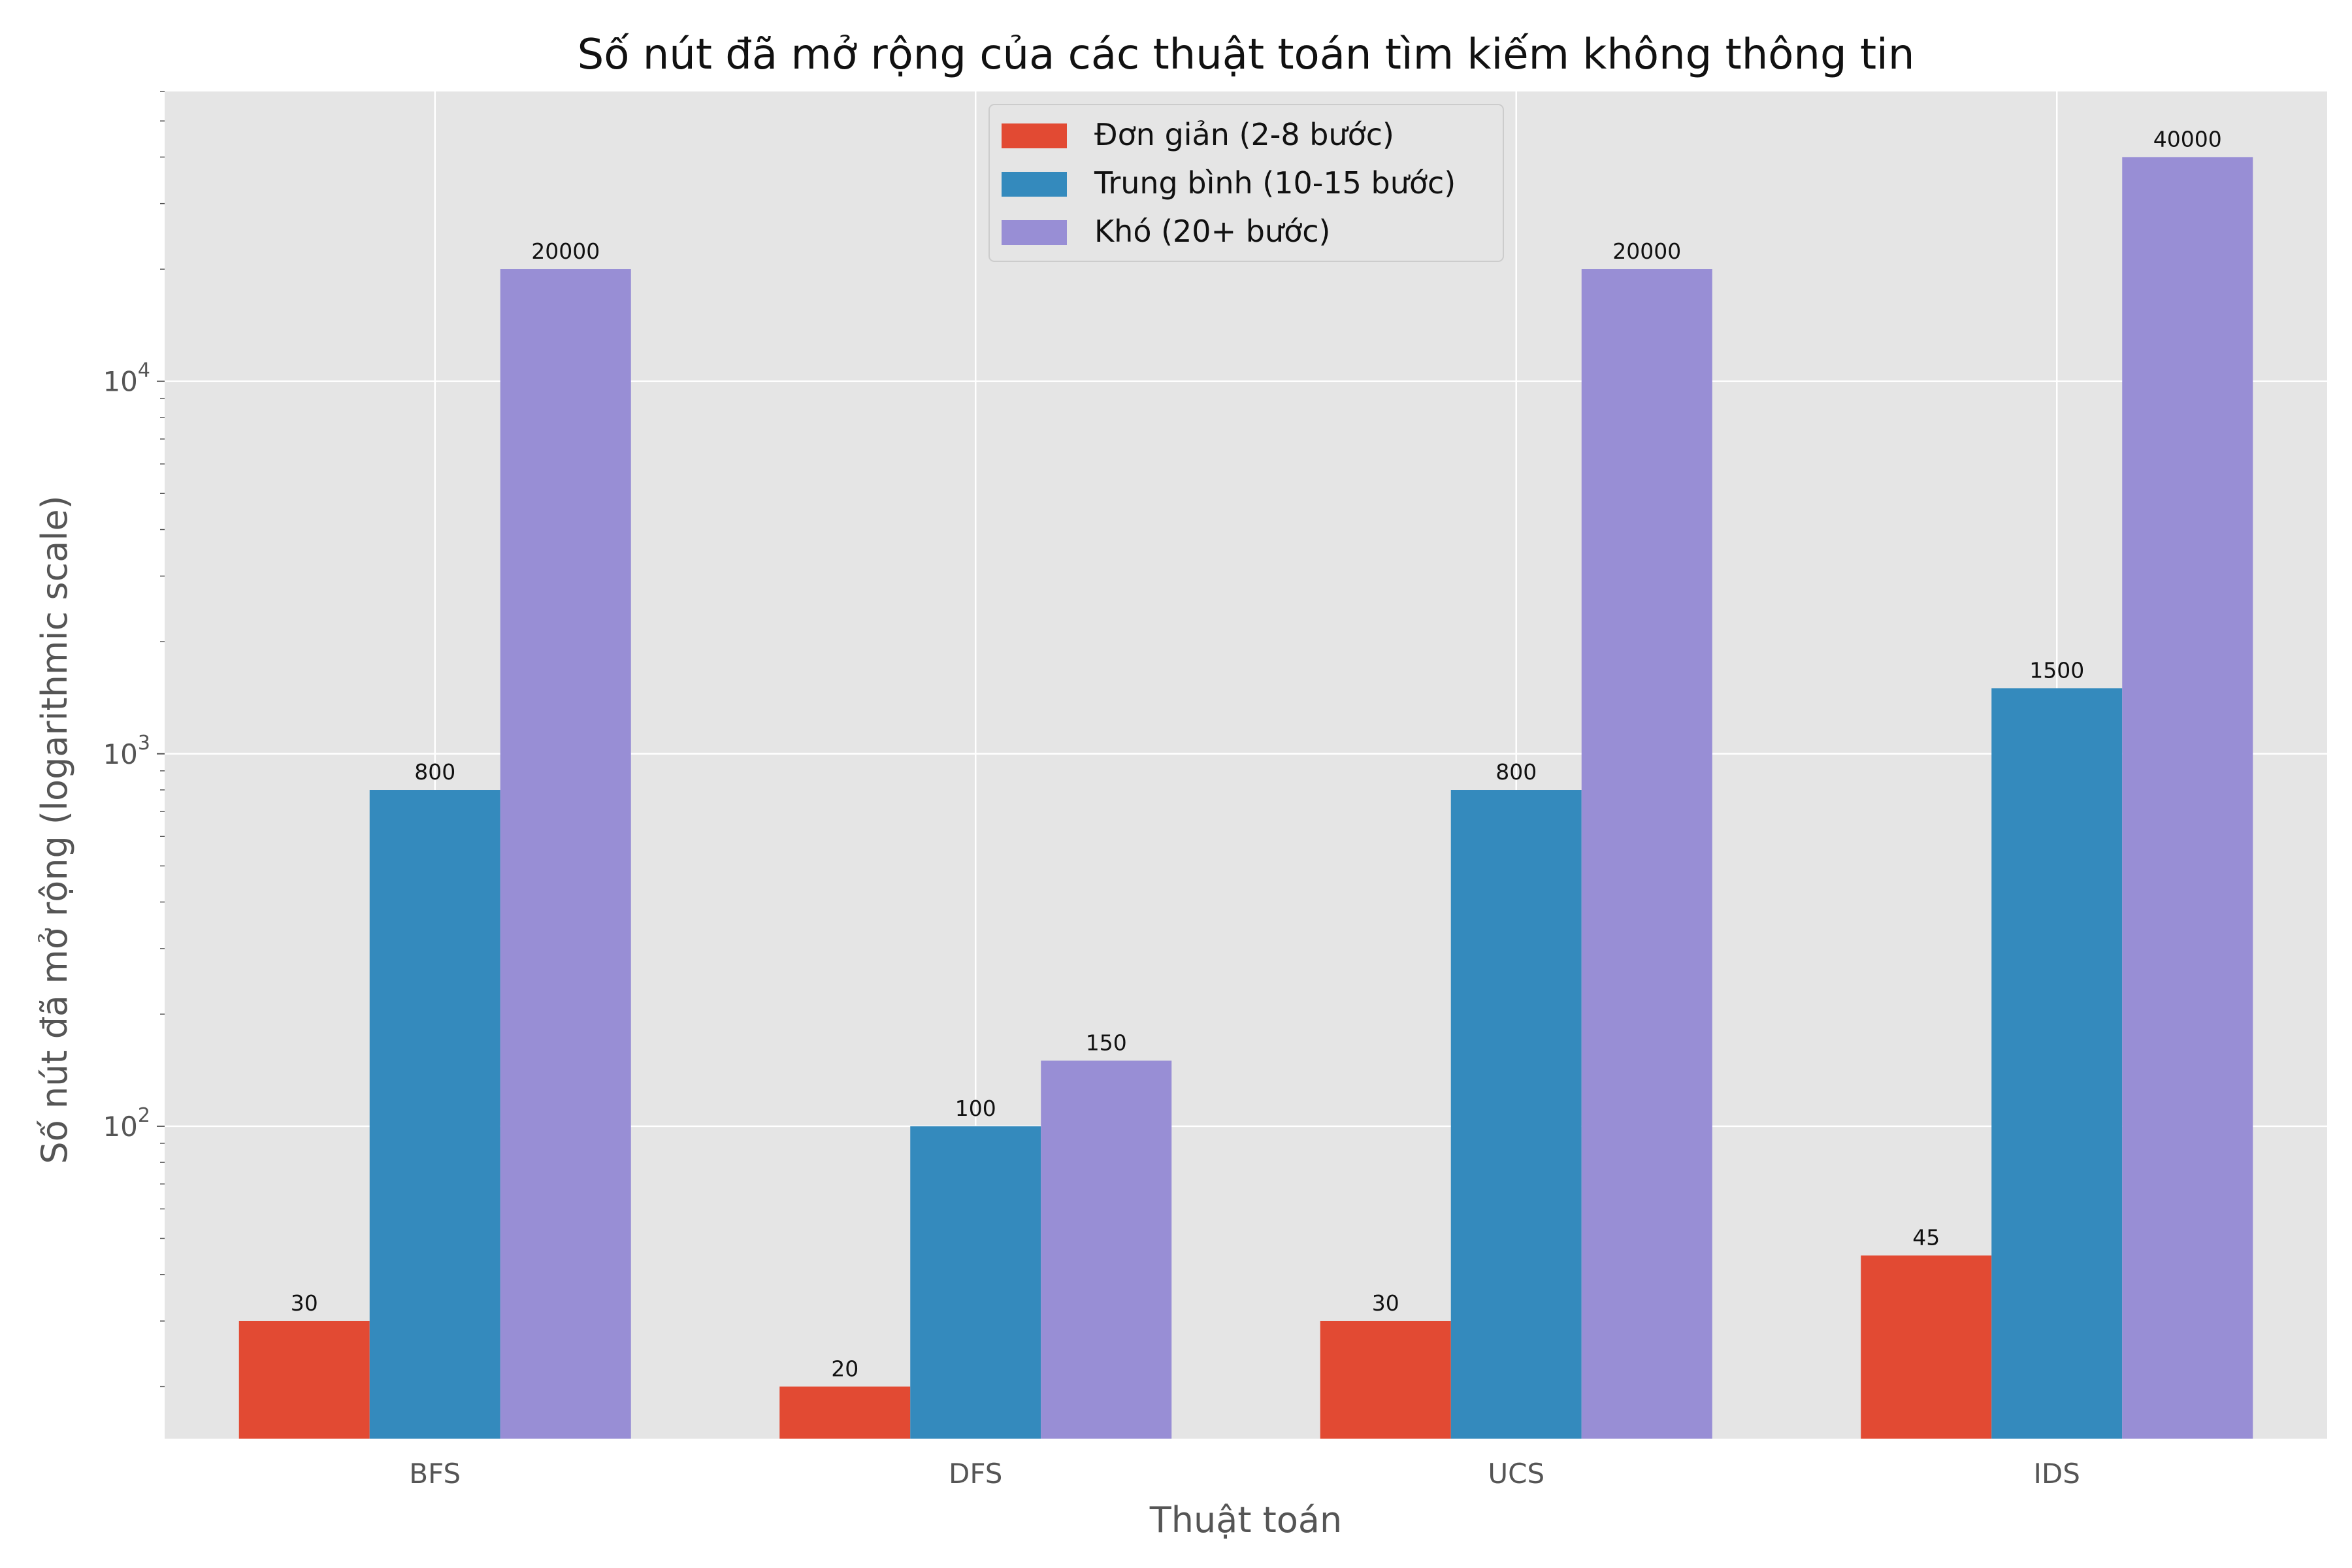 This screenshot has width=2352, height=1568. I want to click on data-label-dfs-simple: 20, so click(844, 1368).